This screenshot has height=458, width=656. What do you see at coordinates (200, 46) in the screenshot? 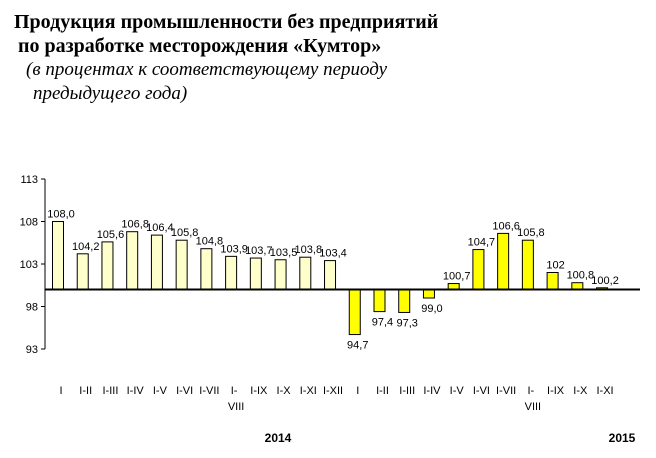
I see `chart-title-line-2: по разработке месторождения «Кумтор»` at bounding box center [200, 46].